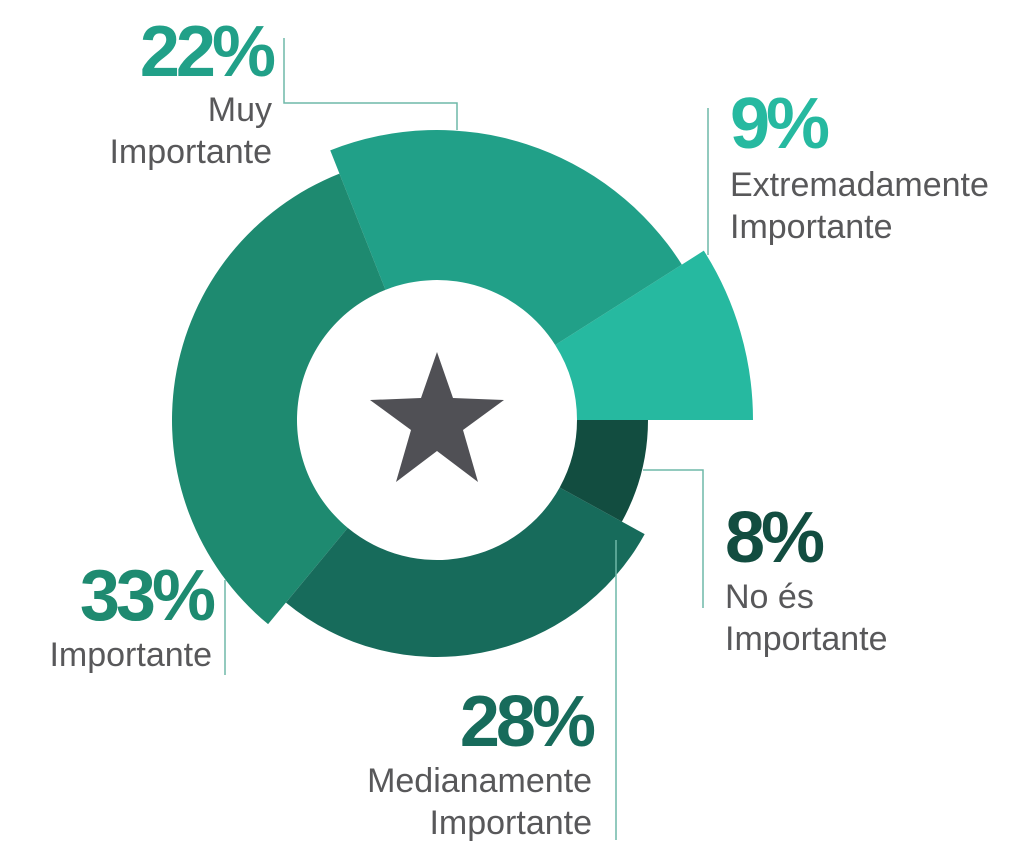  Describe the element at coordinates (130, 655) in the screenshot. I see `category-label: Importante` at that location.